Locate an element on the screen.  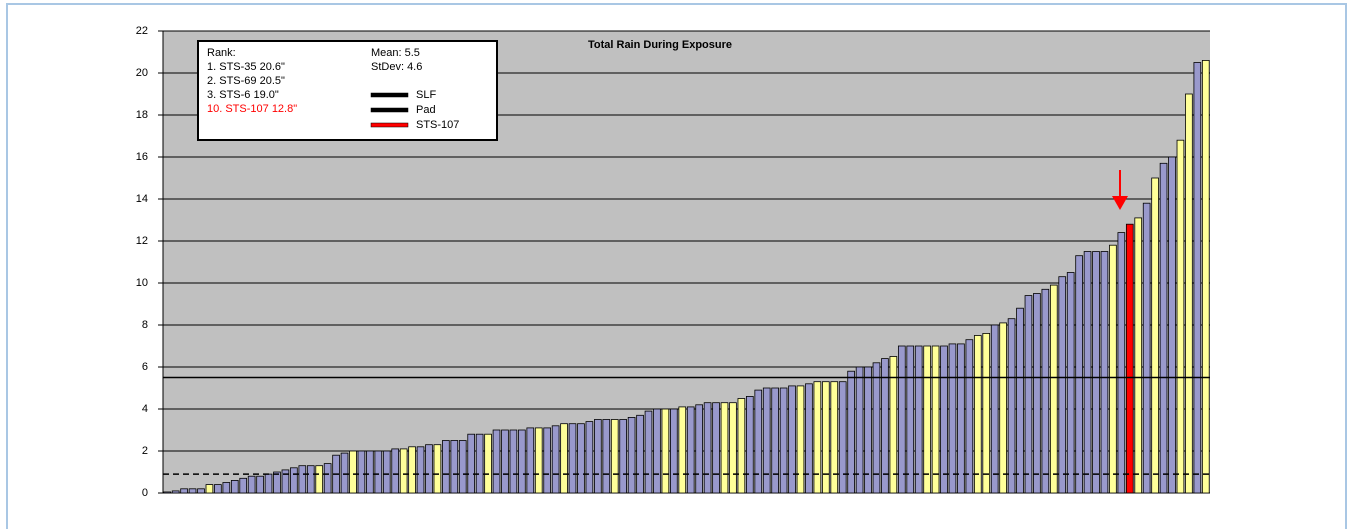
legend-rank: 1. STS-35 20.6" is located at coordinates (246, 67).